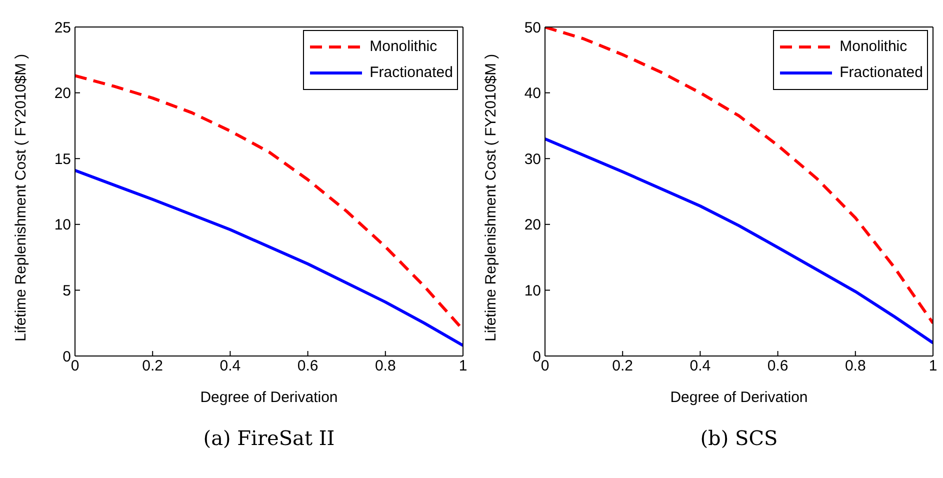 This screenshot has height=478, width=943. I want to click on text: (a) FireSat II, so click(269, 438).